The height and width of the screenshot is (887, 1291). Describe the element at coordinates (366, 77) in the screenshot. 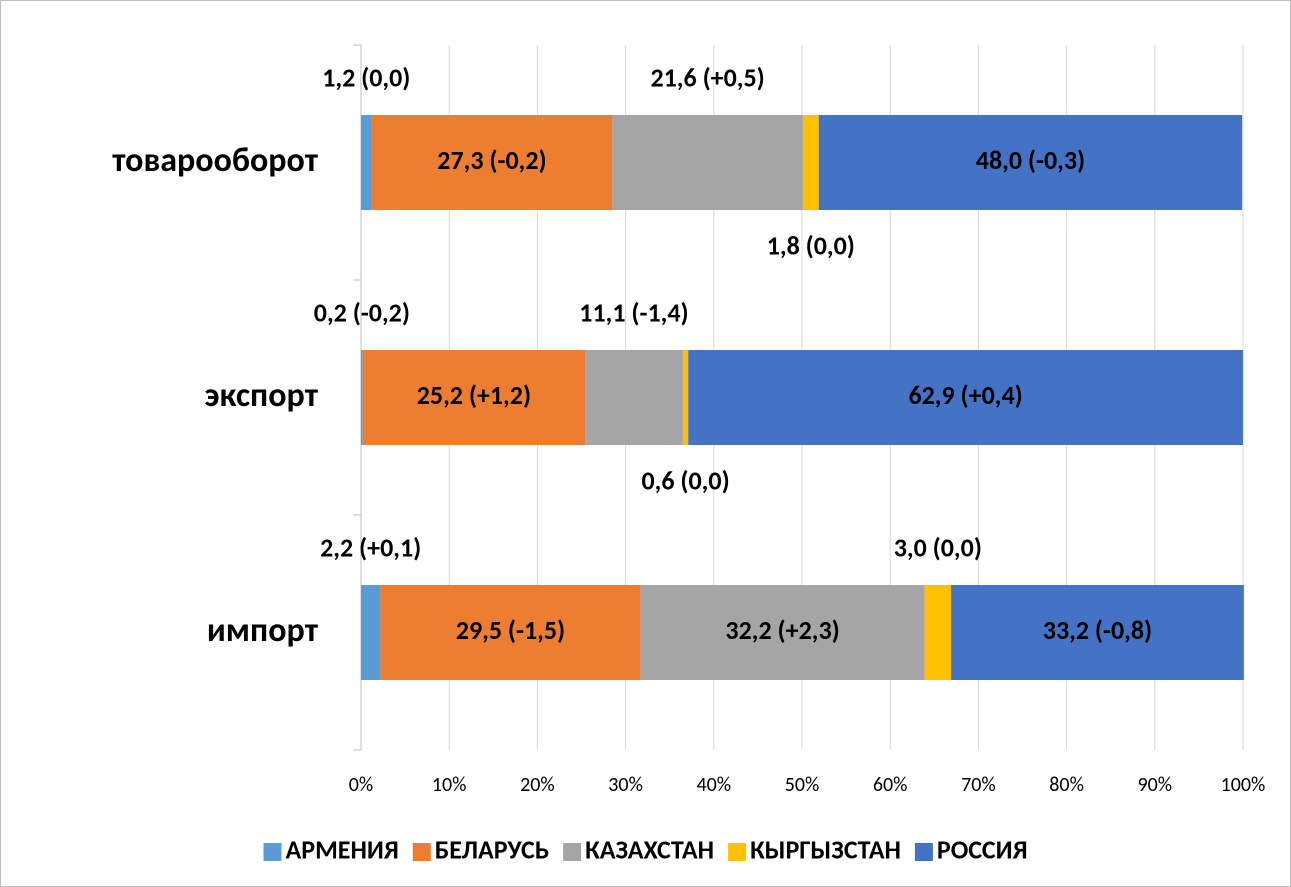

I see `data-label: 1,2 (0,0)` at that location.